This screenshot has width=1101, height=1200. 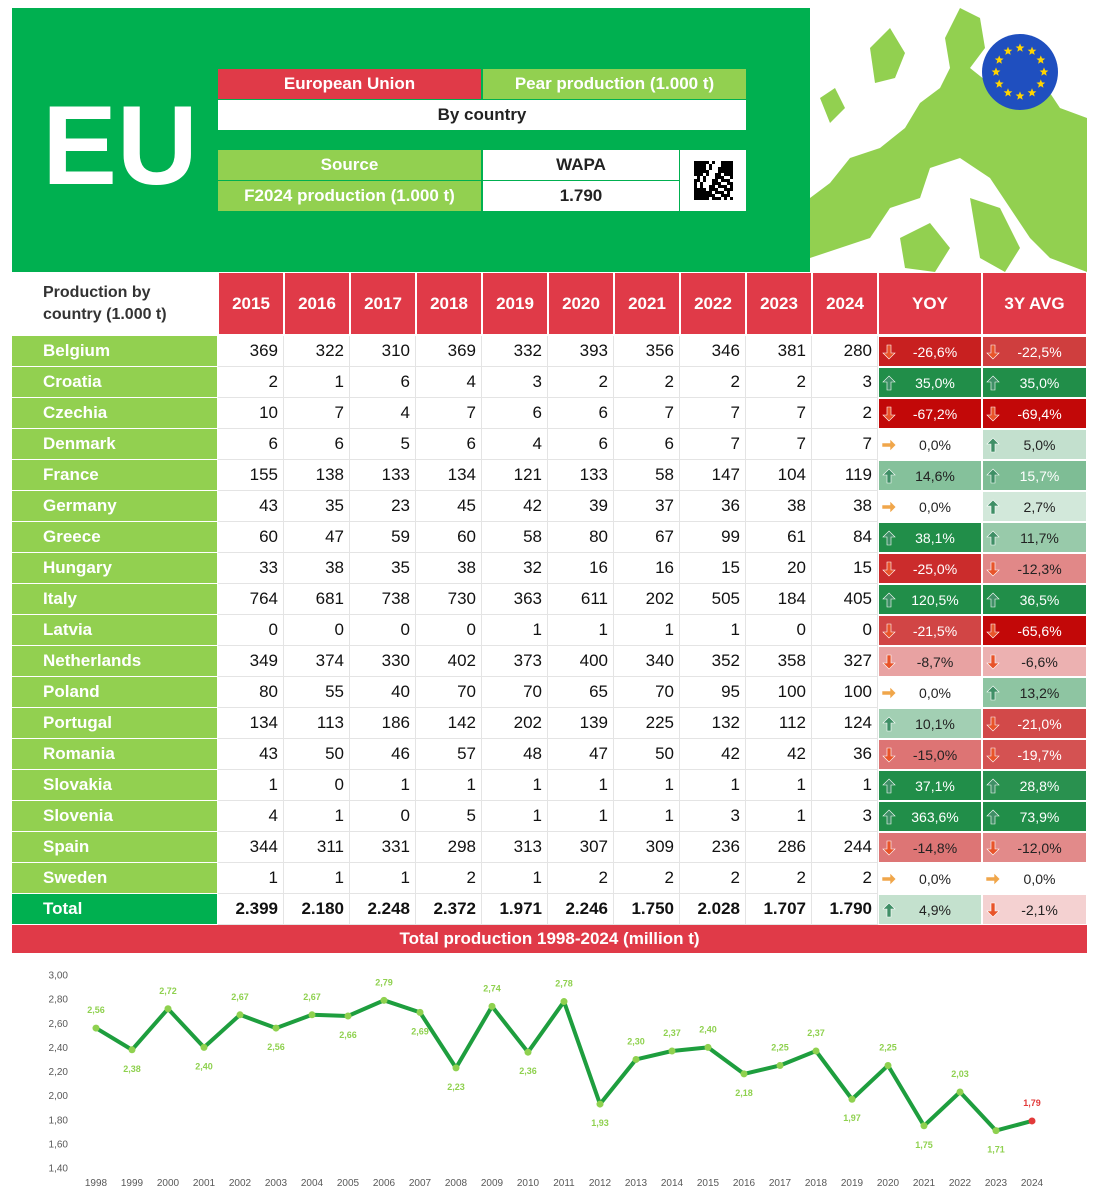 I want to click on column-header: 2021, so click(x=647, y=303).